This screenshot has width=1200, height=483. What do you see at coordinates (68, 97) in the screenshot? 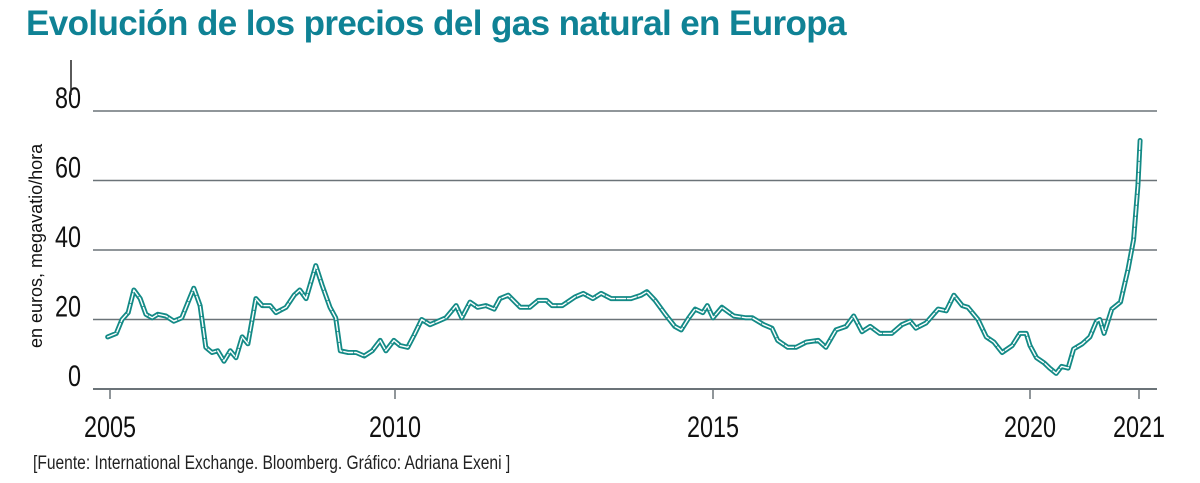
I see `y-tick-label: 80` at bounding box center [68, 97].